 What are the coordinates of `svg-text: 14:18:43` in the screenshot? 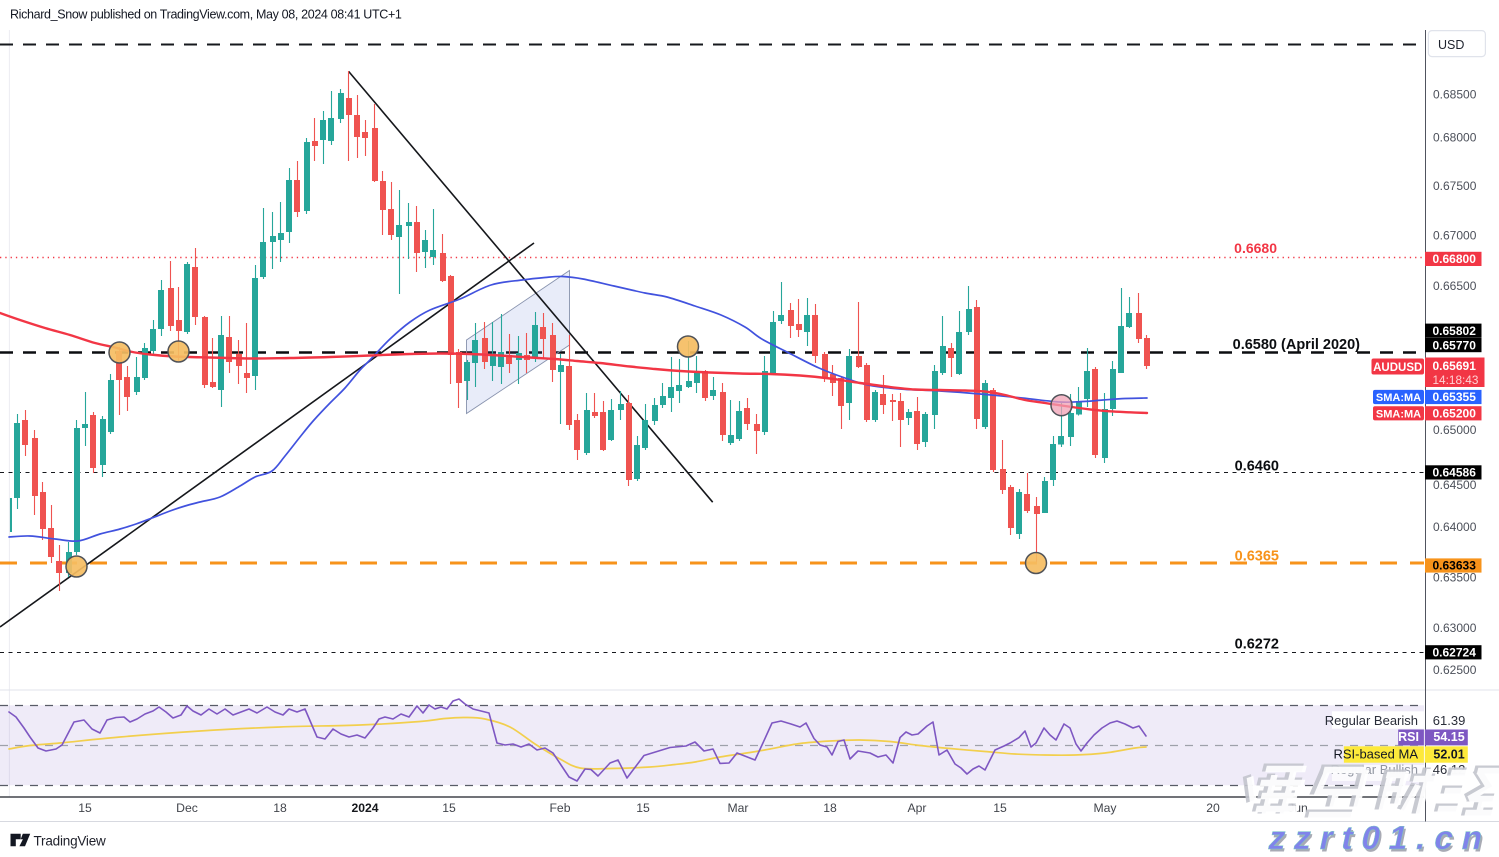 It's located at (1456, 380).